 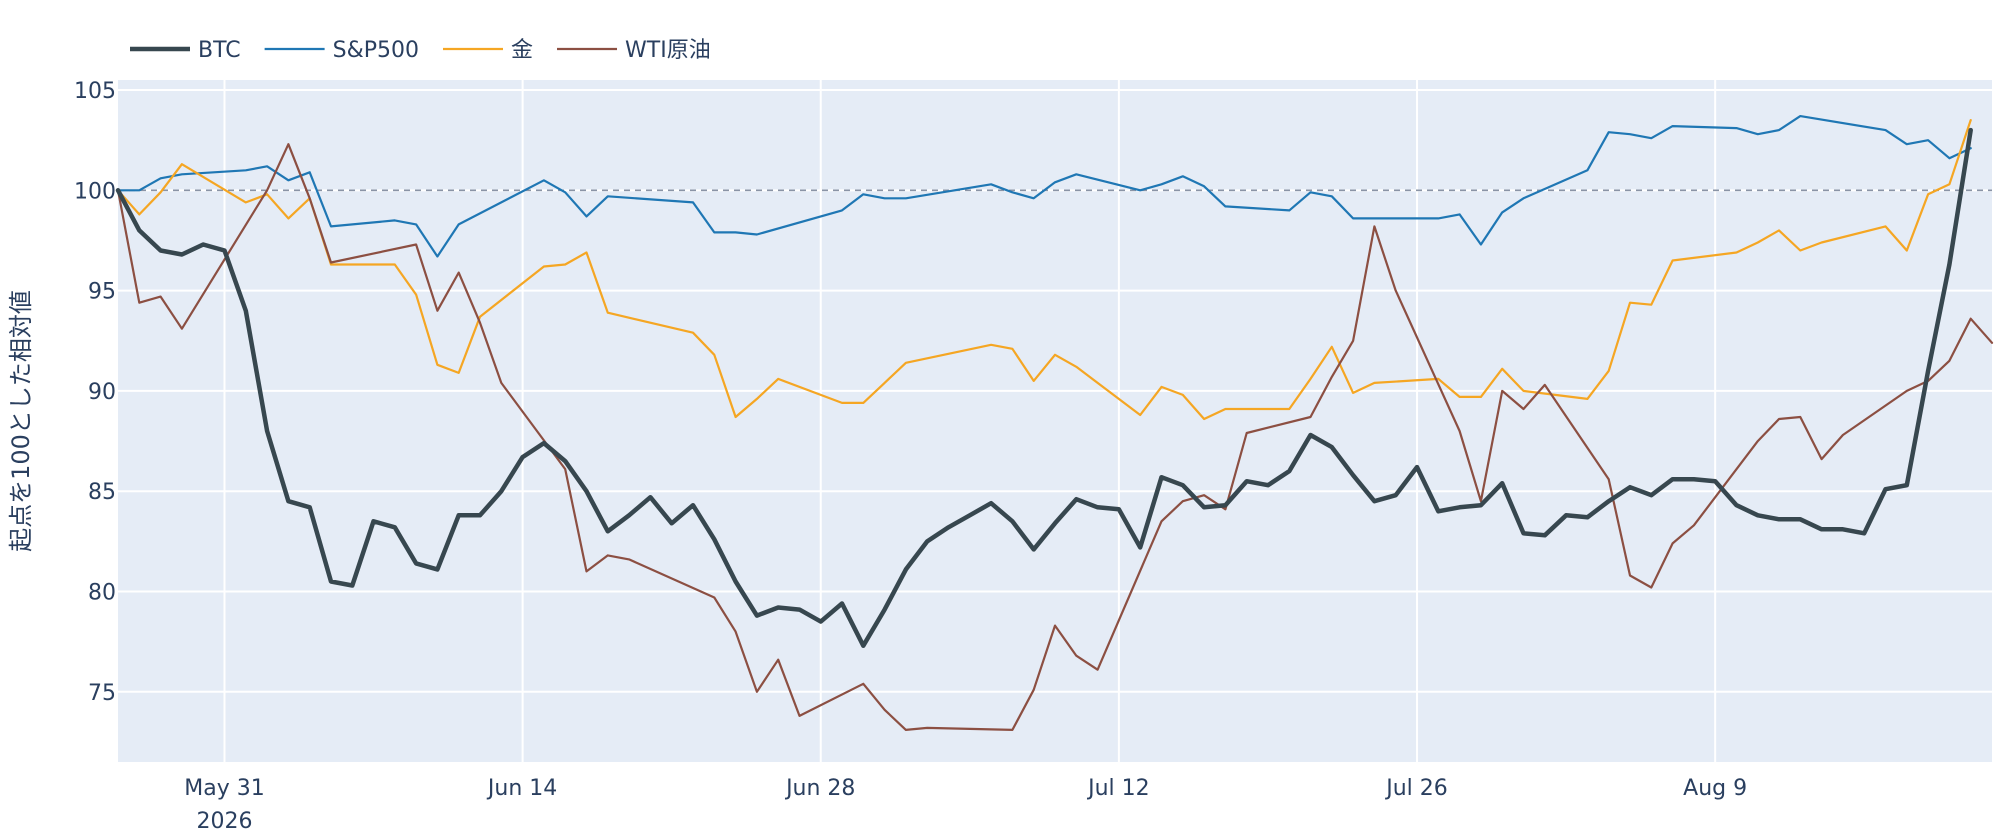 What do you see at coordinates (224, 788) in the screenshot?
I see `x-tick-label: May 31` at bounding box center [224, 788].